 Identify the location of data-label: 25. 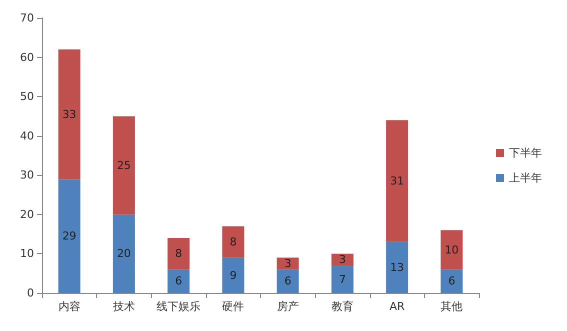
(123, 165).